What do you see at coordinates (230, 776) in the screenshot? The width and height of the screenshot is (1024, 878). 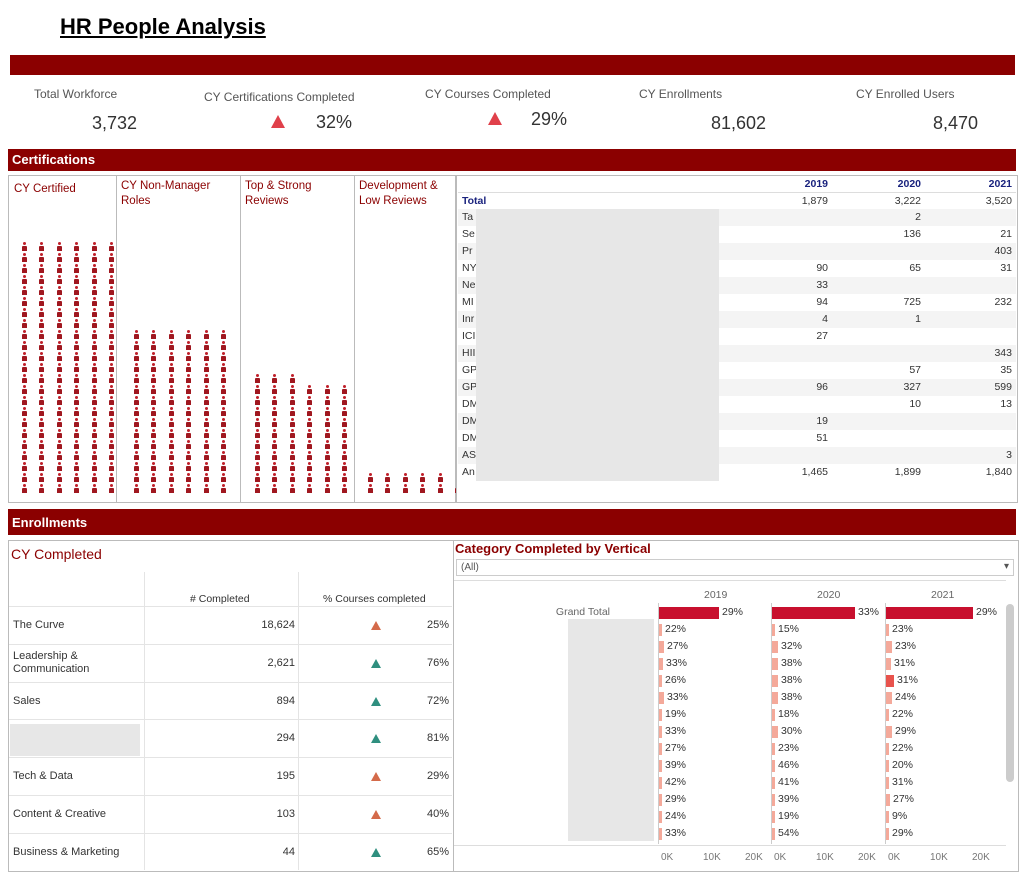 I see `list-item: Tech & Data 195 29%` at bounding box center [230, 776].